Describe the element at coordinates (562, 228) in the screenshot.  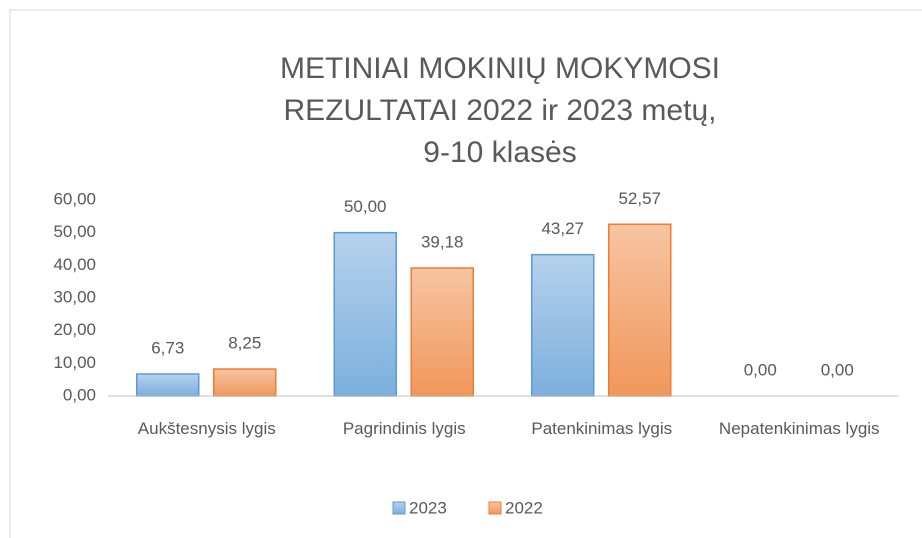
I see `data-label: 43,27` at that location.